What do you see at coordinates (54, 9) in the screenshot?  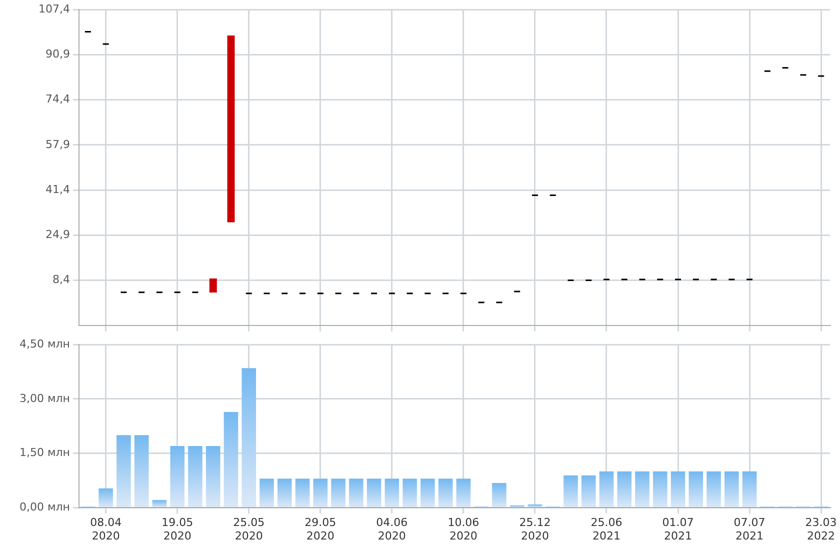 I see `y-tick-label: 107,4` at bounding box center [54, 9].